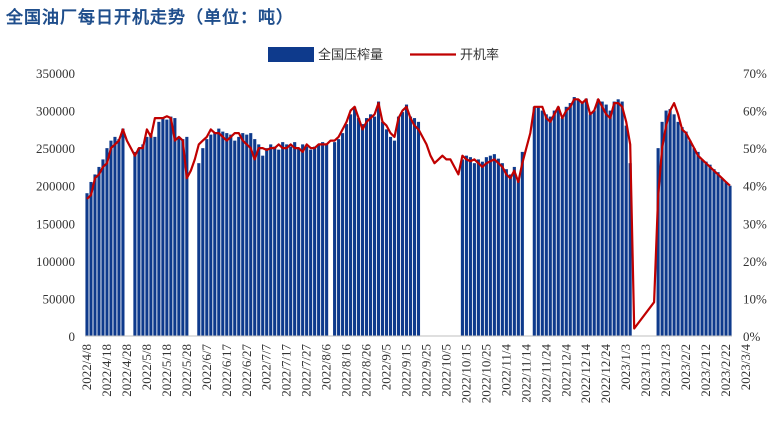  What do you see at coordinates (291, 54) in the screenshot?
I see `legend-bar-swatch` at bounding box center [291, 54].